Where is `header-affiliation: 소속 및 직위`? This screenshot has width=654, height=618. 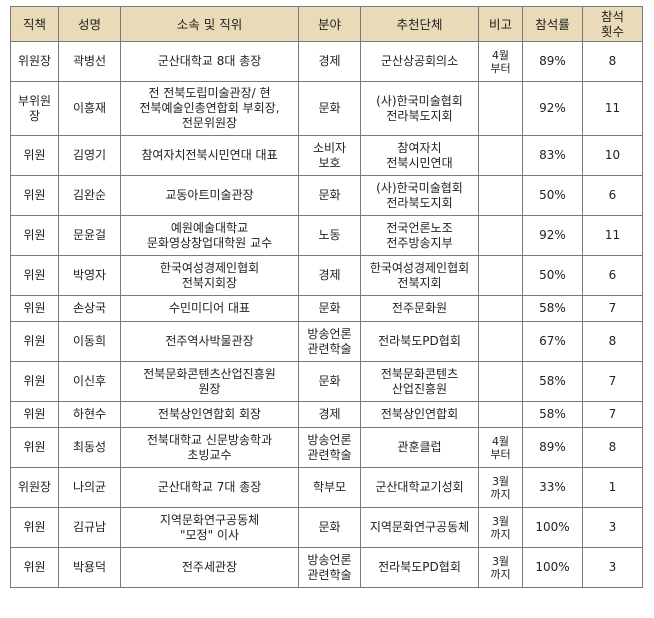
header-affiliation: 소속 및 직위 is located at coordinates (209, 24).